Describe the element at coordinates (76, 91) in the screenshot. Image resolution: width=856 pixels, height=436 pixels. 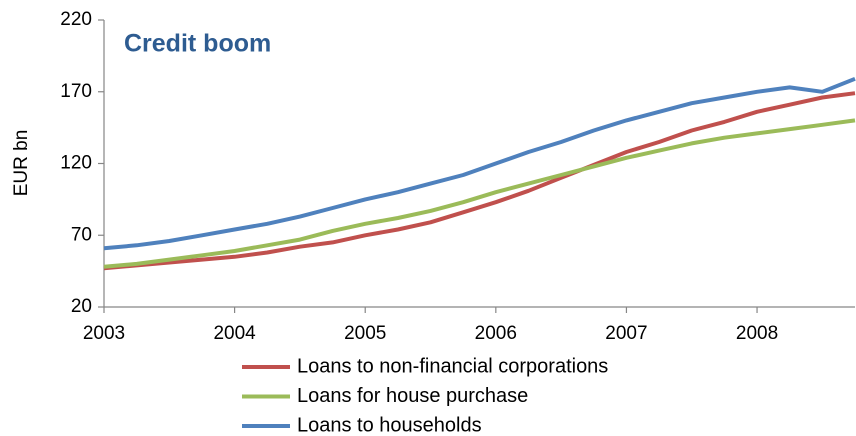
I see `y-tick-label: 170` at that location.